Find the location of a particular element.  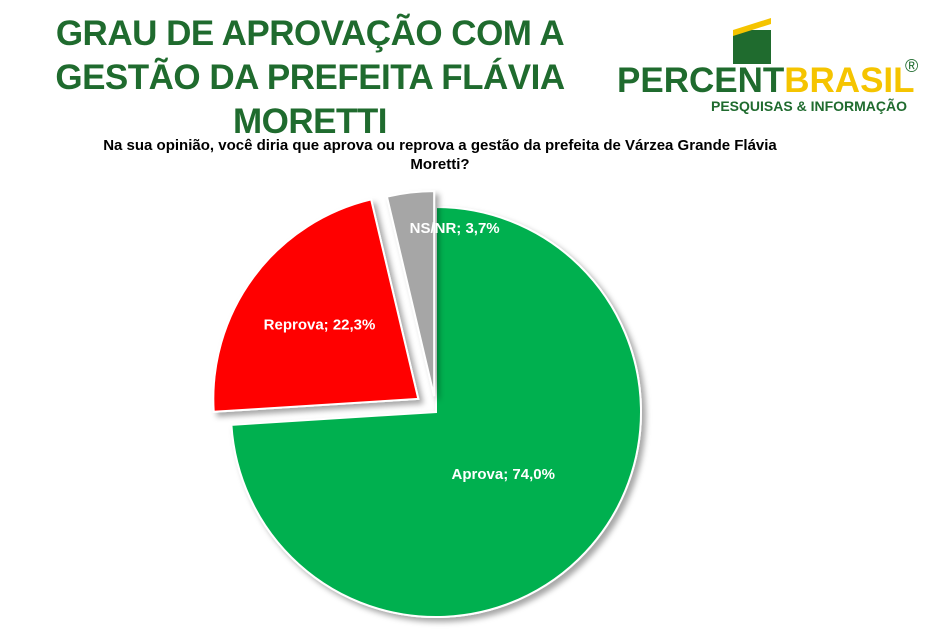

data-label: Aprova; 74,0% is located at coordinates (503, 474).